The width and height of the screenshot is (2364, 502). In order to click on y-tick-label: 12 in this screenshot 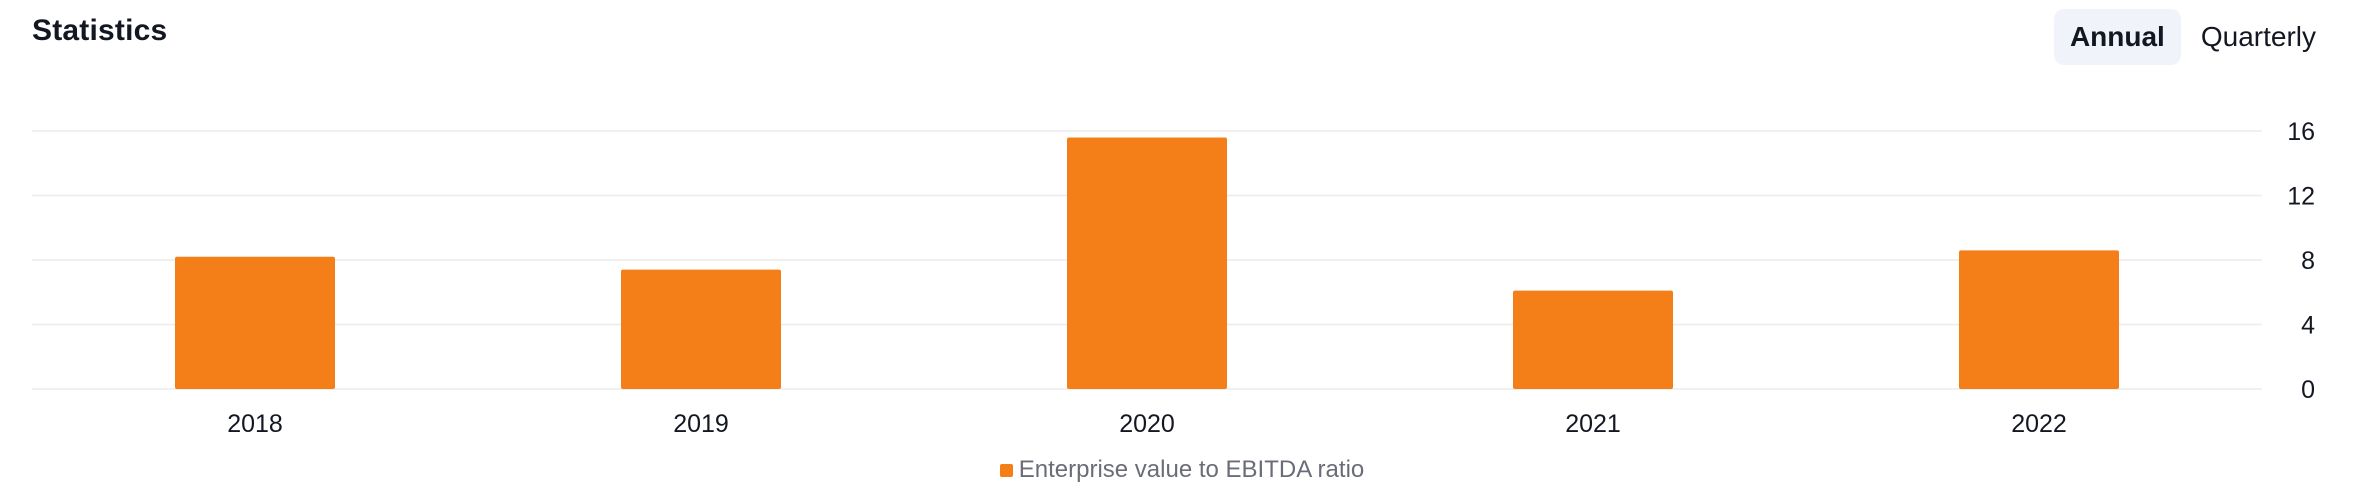, I will do `click(2301, 197)`.